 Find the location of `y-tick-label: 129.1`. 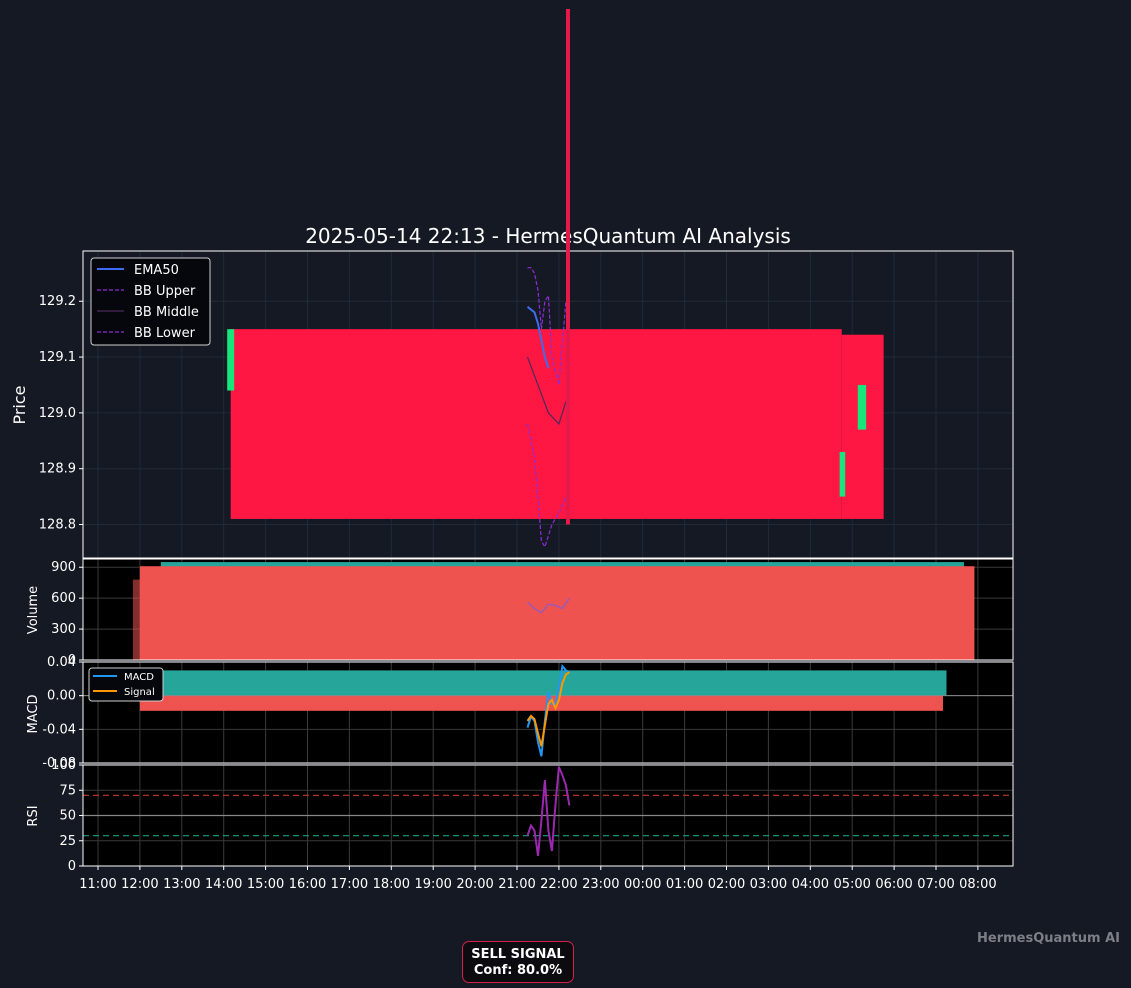

y-tick-label: 129.1 is located at coordinates (57, 357).